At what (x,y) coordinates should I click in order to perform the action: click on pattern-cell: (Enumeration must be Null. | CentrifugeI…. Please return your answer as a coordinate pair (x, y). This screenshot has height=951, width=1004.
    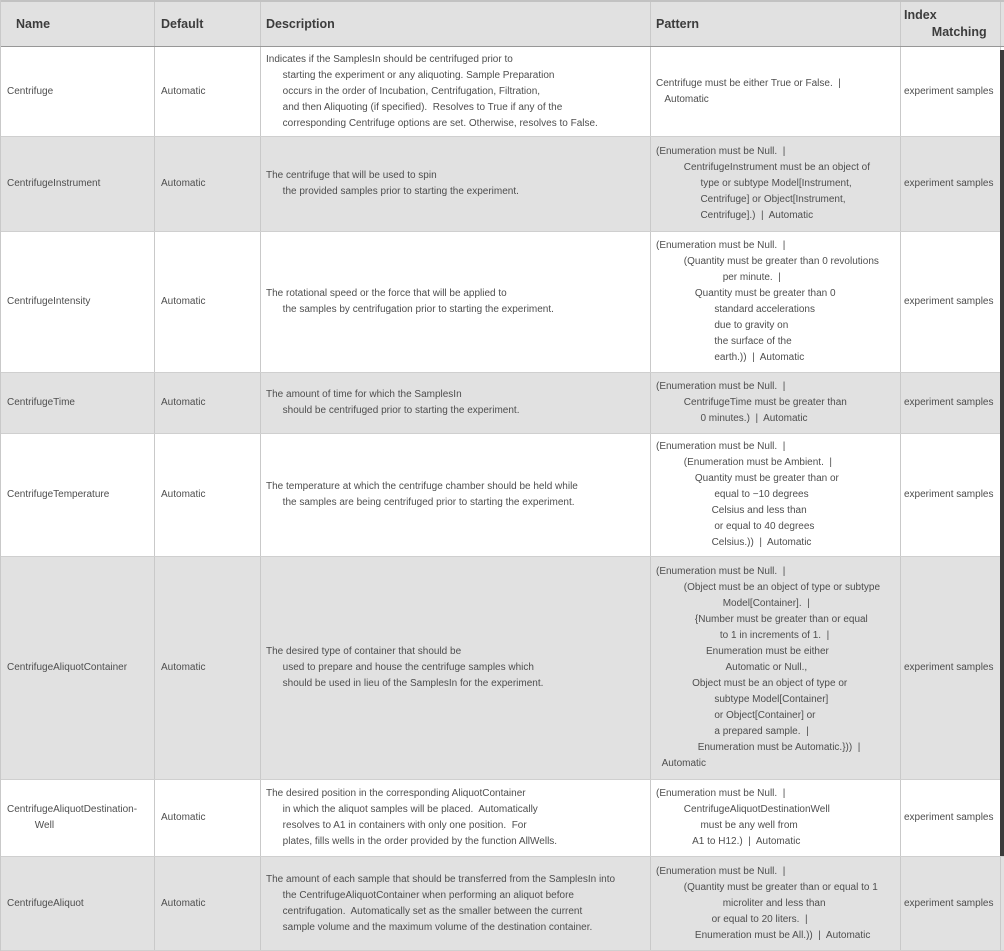
    Looking at the image, I should click on (776, 184).